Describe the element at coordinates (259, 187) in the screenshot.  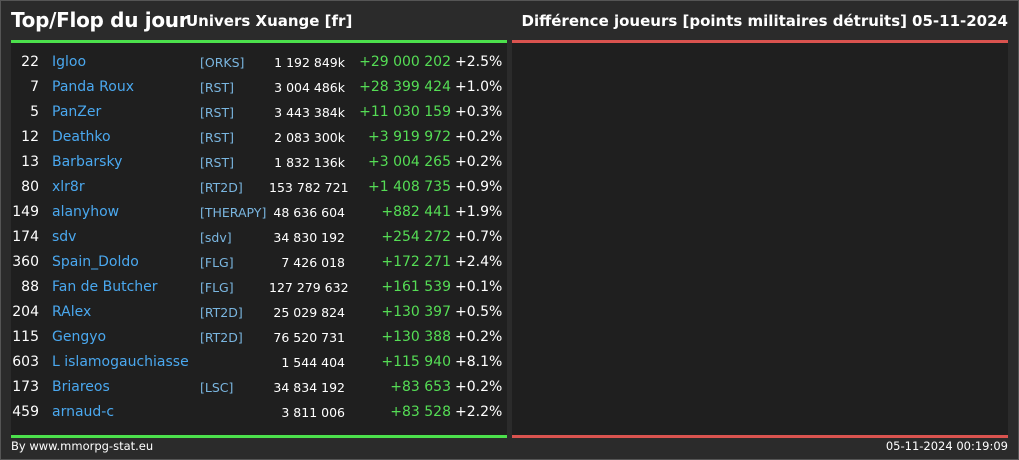
I see `table-row: 80 xlr8r [RT2D] 153 782 721 +1 408 735 +0.9%` at that location.